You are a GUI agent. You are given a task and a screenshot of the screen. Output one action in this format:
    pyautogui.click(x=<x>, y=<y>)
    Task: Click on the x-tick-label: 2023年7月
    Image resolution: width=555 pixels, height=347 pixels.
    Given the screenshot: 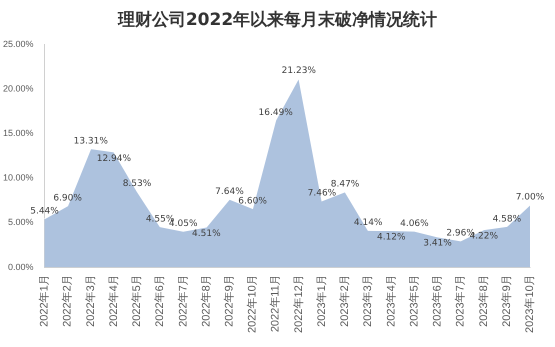 What is the action you would take?
    pyautogui.click(x=460, y=300)
    